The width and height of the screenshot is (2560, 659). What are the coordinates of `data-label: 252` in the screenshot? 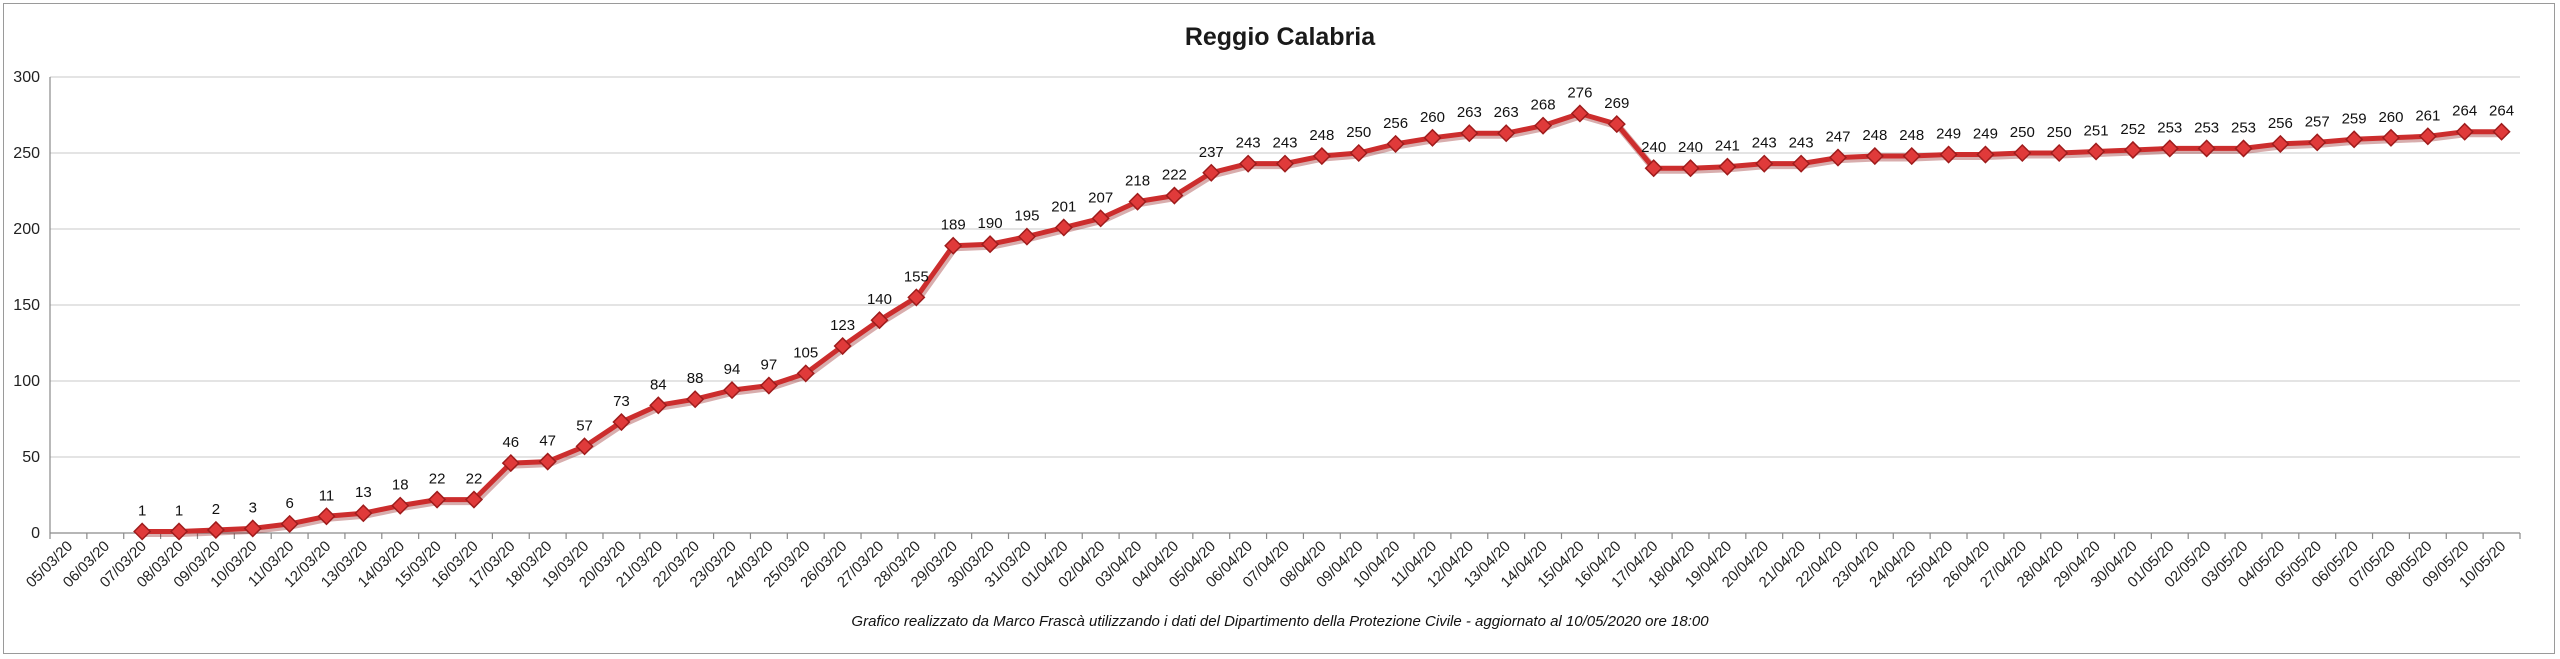 It's located at (2132, 129).